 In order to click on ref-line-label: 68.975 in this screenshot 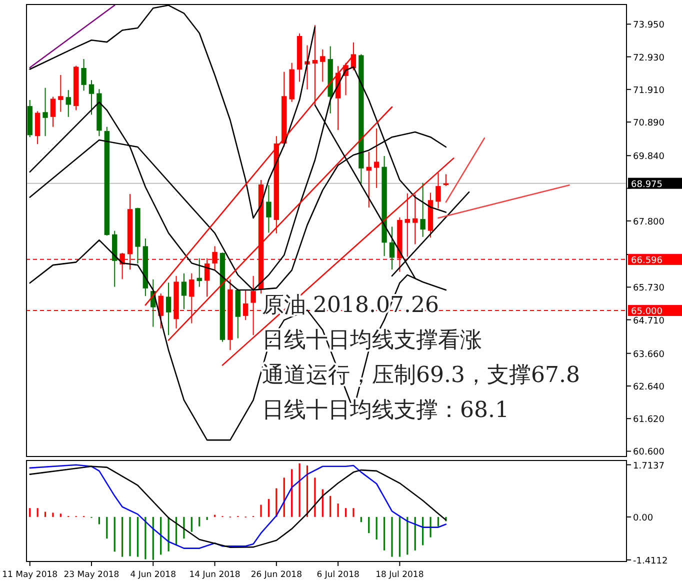, I will do `click(646, 185)`.